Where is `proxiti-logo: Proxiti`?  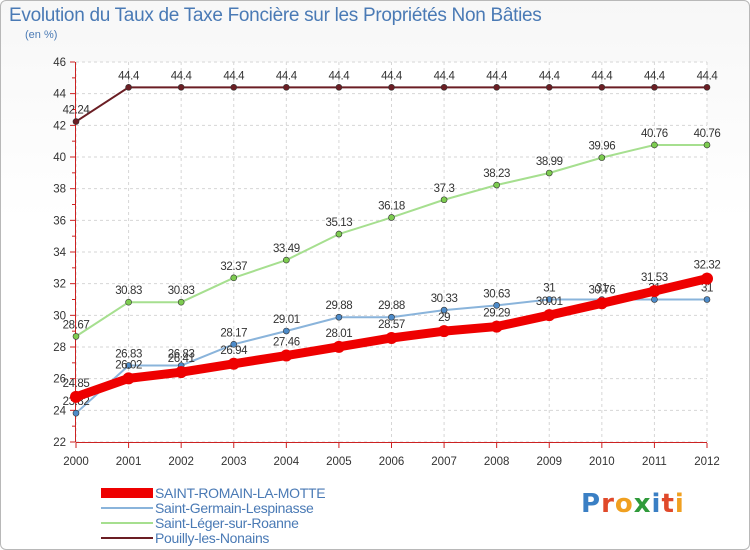
proxiti-logo: Proxiti is located at coordinates (633, 504).